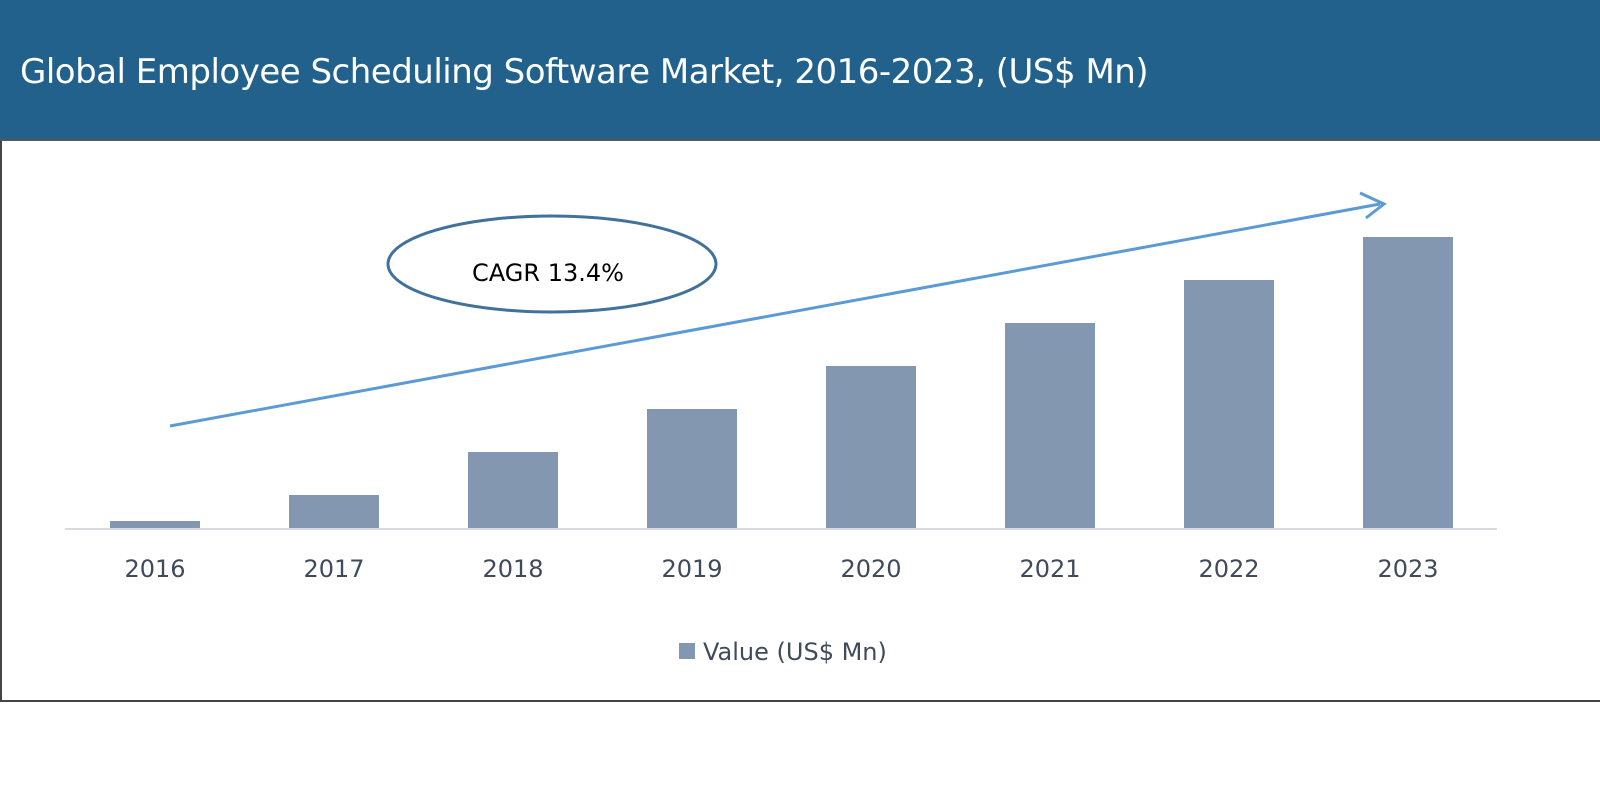  What do you see at coordinates (1407, 569) in the screenshot?
I see `x-tick-label: 2023` at bounding box center [1407, 569].